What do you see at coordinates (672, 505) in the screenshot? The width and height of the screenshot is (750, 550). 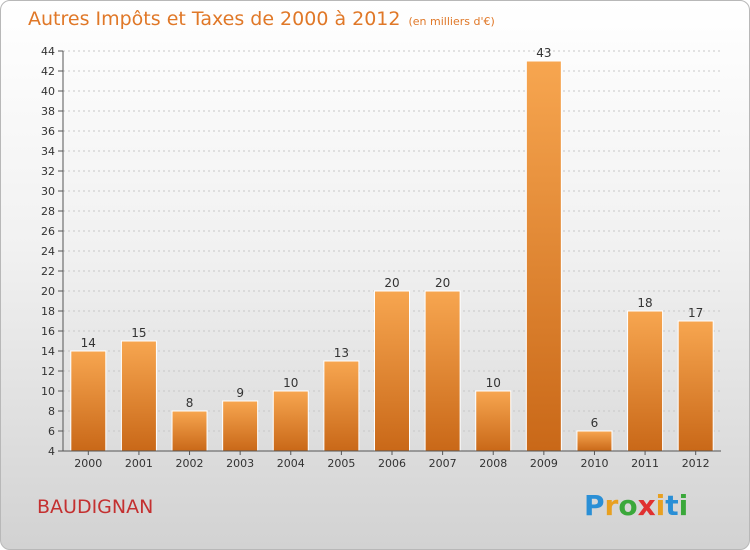 I see `logo-letter: t` at bounding box center [672, 505].